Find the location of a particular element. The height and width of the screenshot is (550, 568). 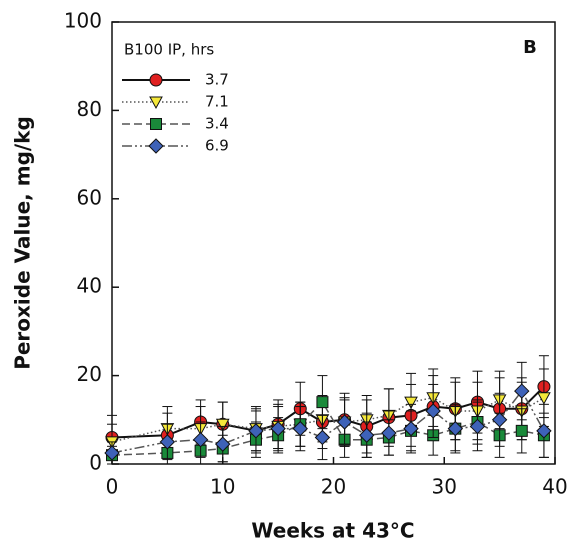

legend-label: 7.1 is located at coordinates (217, 102).